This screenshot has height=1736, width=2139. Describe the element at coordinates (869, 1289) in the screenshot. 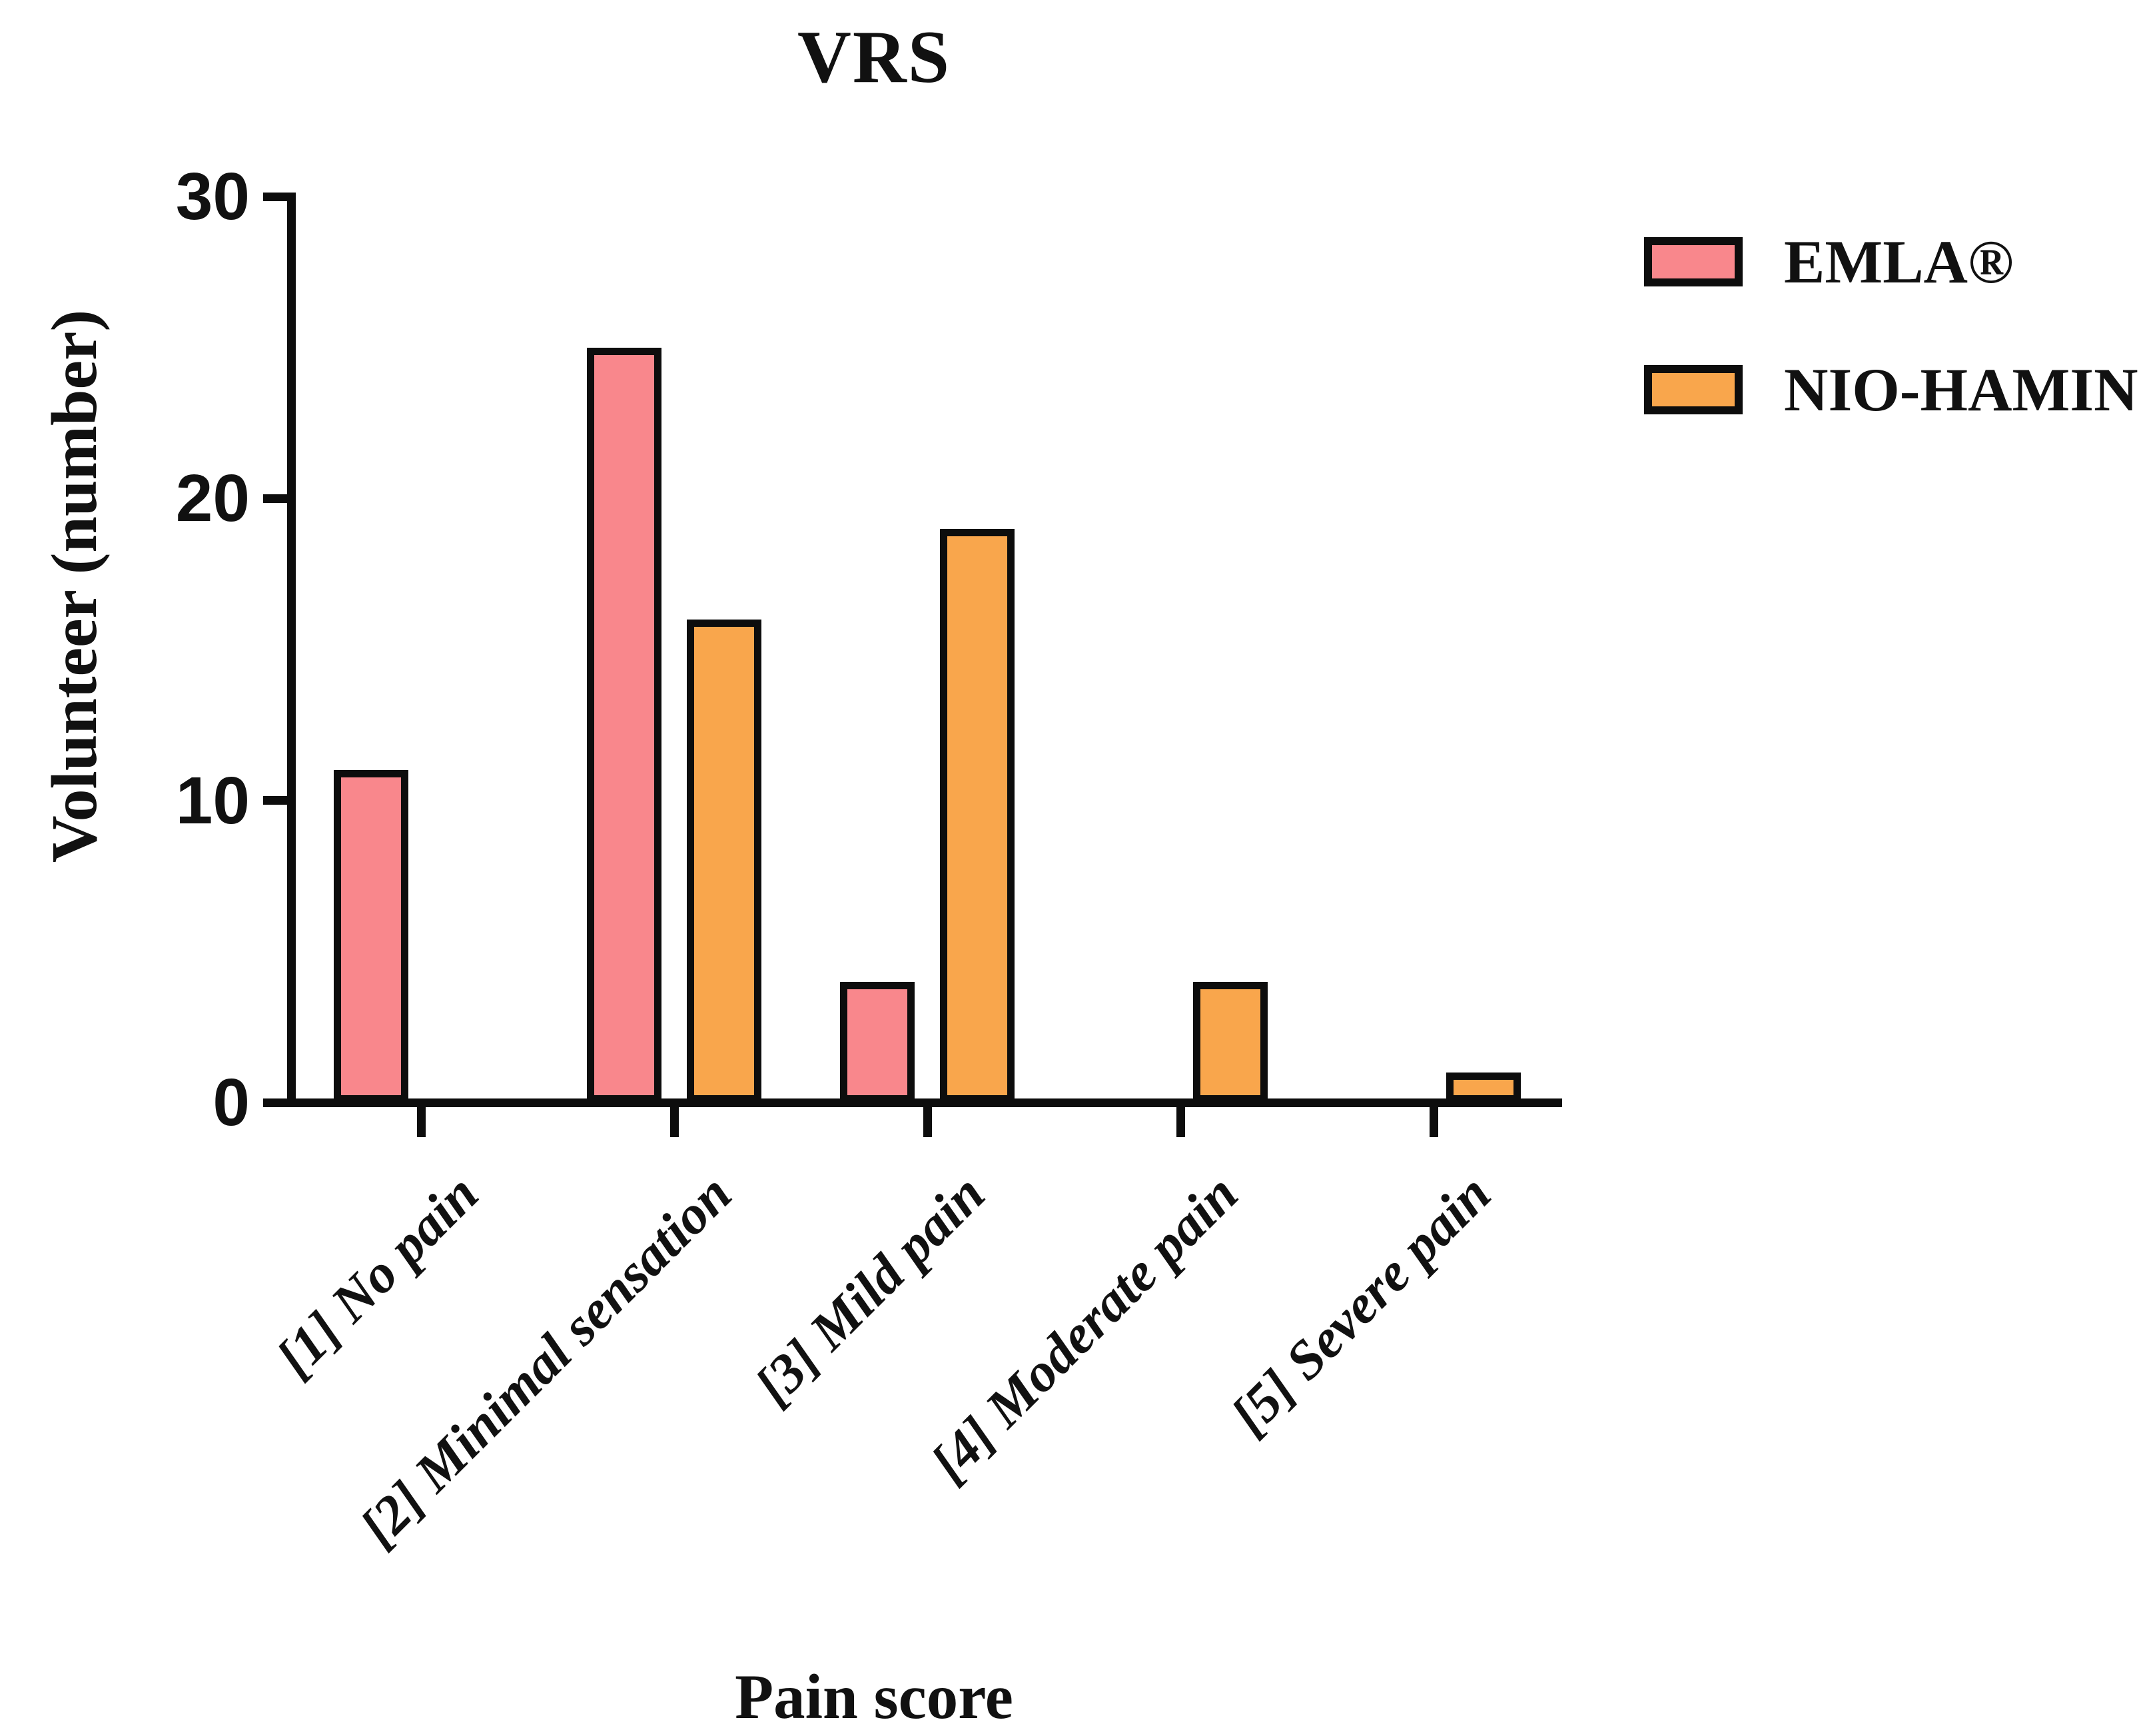

I see `x-category-label: [3] Mild pain` at that location.